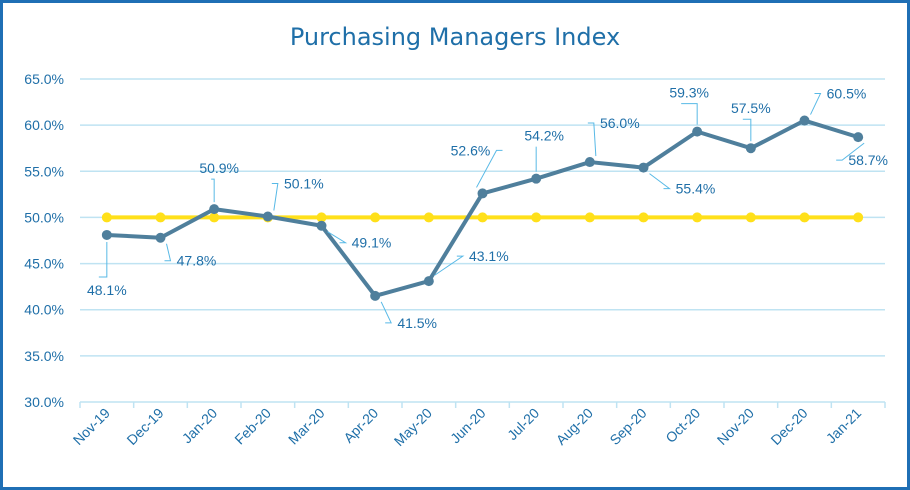 The height and width of the screenshot is (490, 910). What do you see at coordinates (468, 426) in the screenshot?
I see `x-tick-label: Jun-20` at bounding box center [468, 426].